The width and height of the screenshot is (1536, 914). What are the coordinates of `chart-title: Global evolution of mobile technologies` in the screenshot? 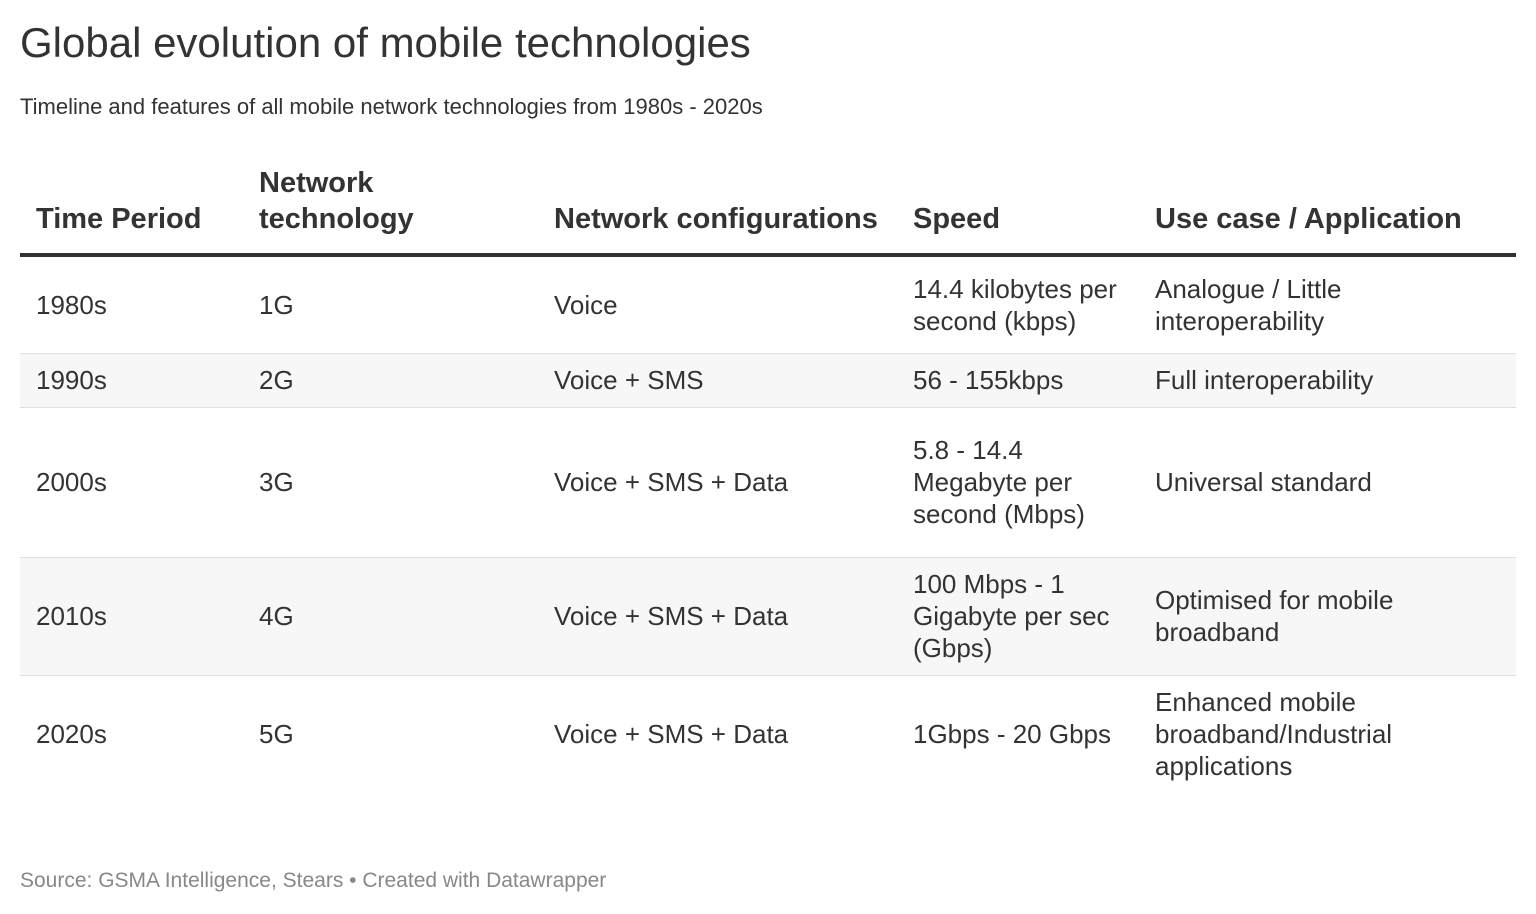 It's located at (385, 42).